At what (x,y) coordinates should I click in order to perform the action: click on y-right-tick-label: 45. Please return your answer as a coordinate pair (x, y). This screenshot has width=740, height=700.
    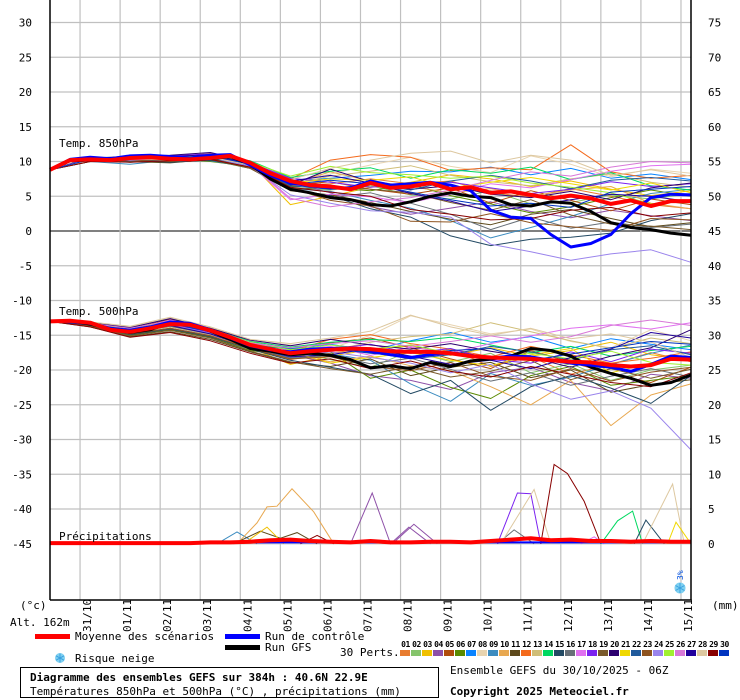
    Looking at the image, I should click on (714, 231).